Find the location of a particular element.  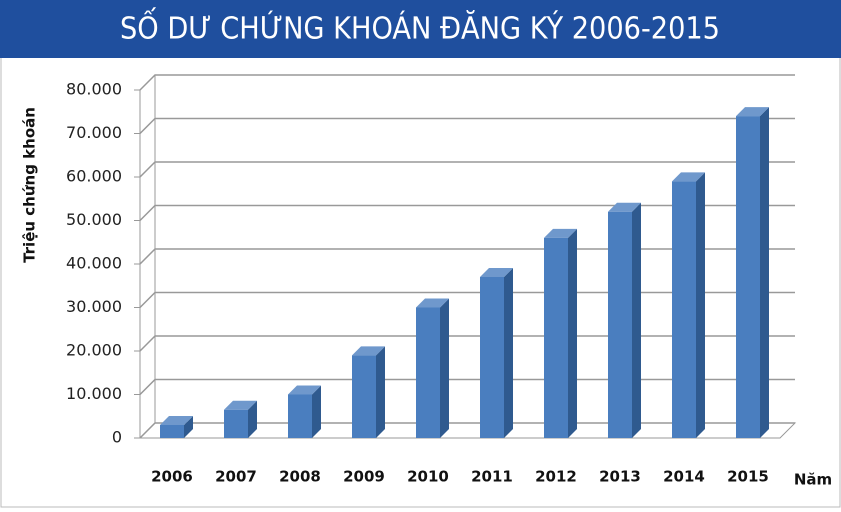

y-tick-label: 70.000 is located at coordinates (94, 132).